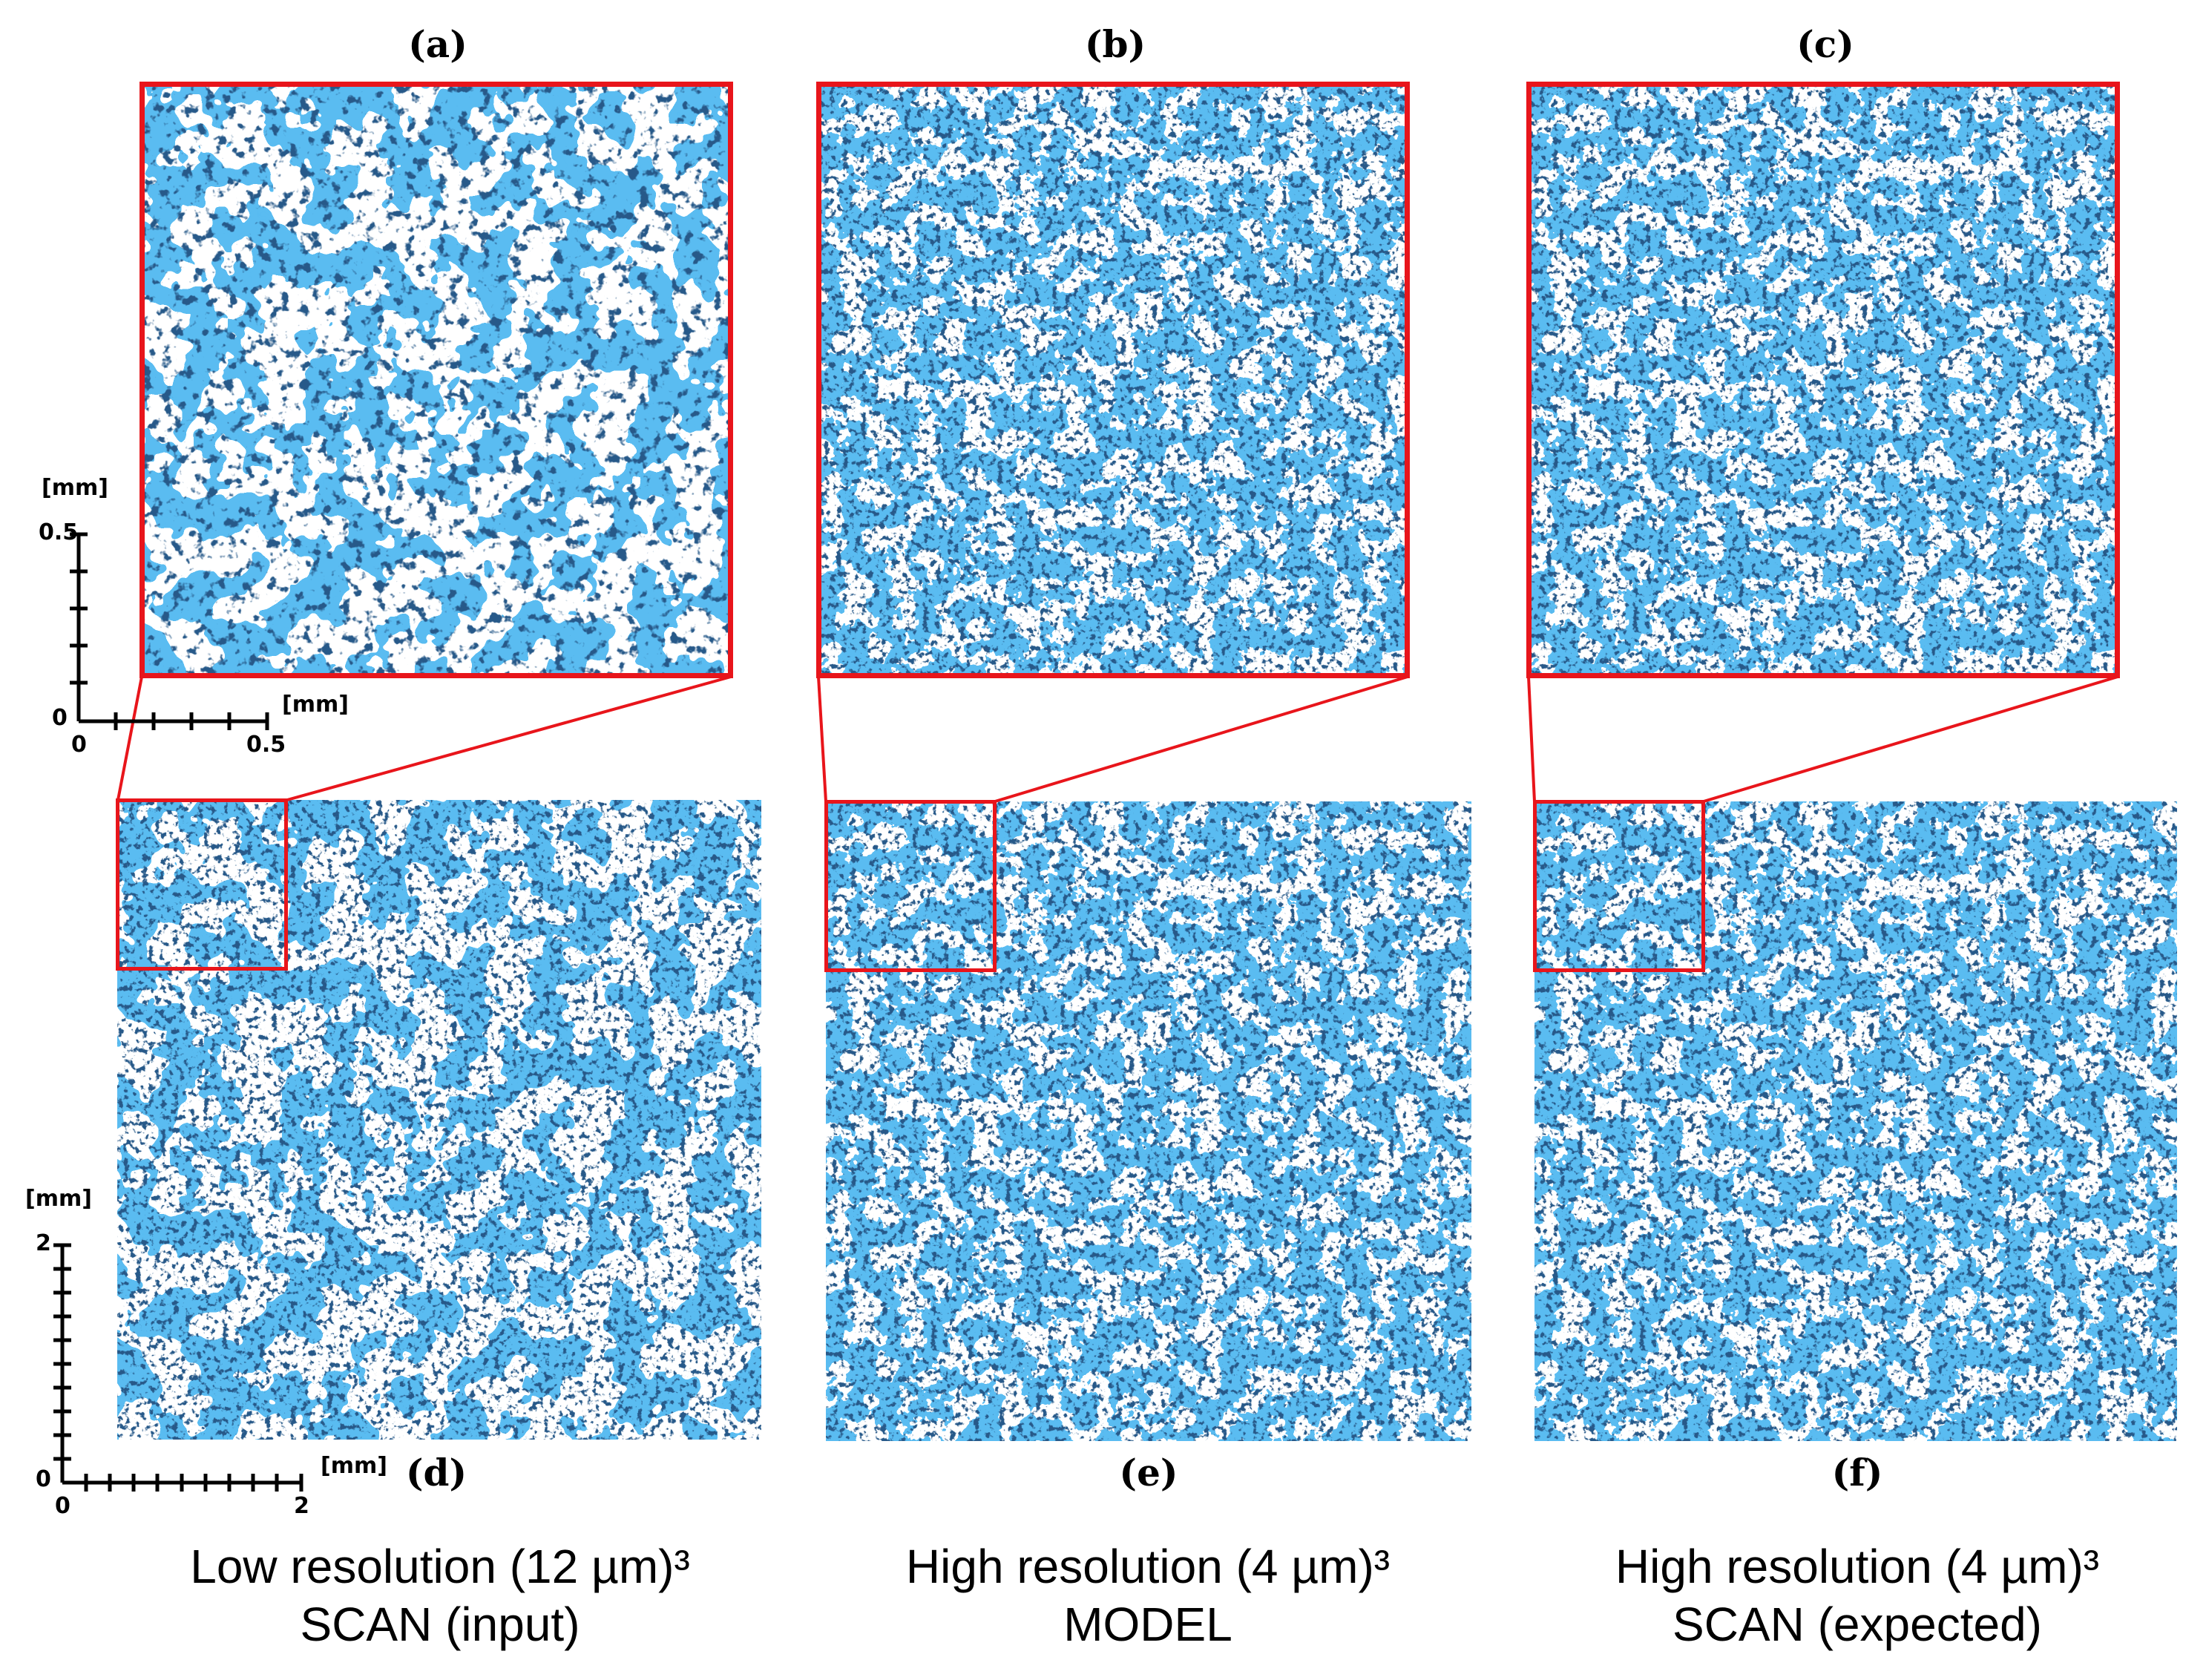 The image size is (2206, 1680). I want to click on caption-right-line2: SCAN (expected), so click(1857, 1625).